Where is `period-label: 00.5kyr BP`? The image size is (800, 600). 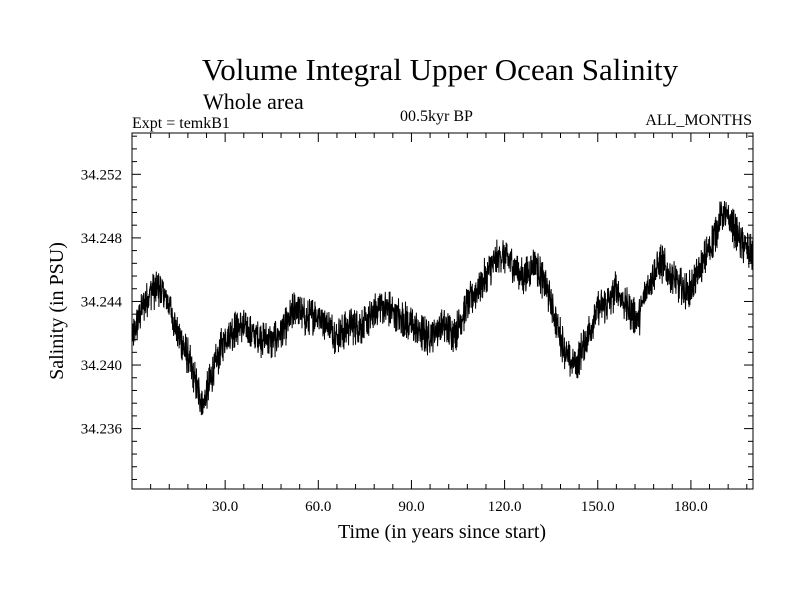
period-label: 00.5kyr BP is located at coordinates (436, 116).